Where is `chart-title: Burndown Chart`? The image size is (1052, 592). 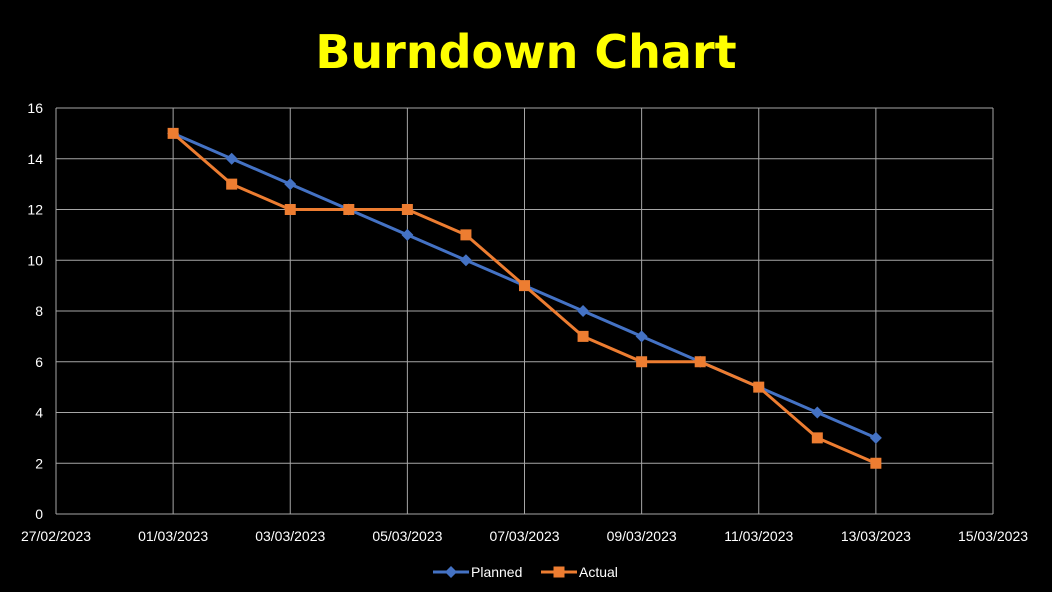
chart-title: Burndown Chart is located at coordinates (526, 52).